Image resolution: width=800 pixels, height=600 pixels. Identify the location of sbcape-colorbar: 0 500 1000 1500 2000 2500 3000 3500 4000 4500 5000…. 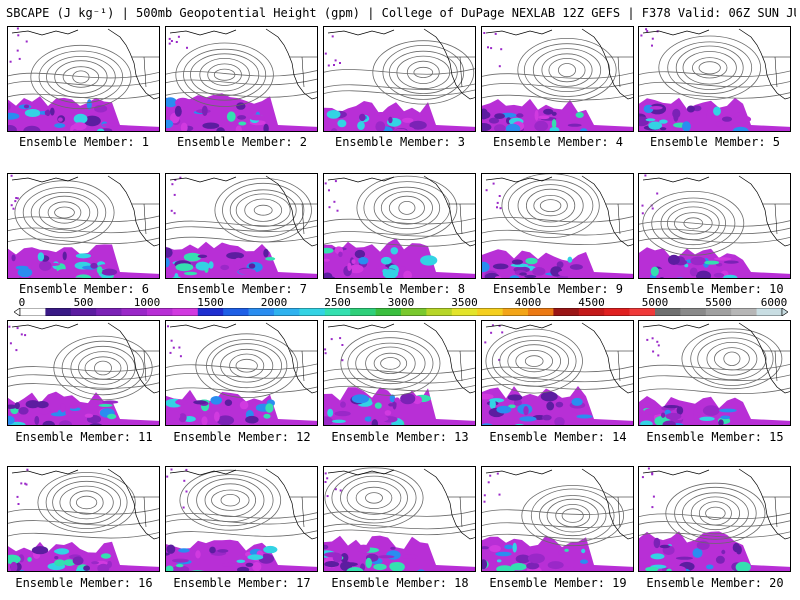
(401, 308).